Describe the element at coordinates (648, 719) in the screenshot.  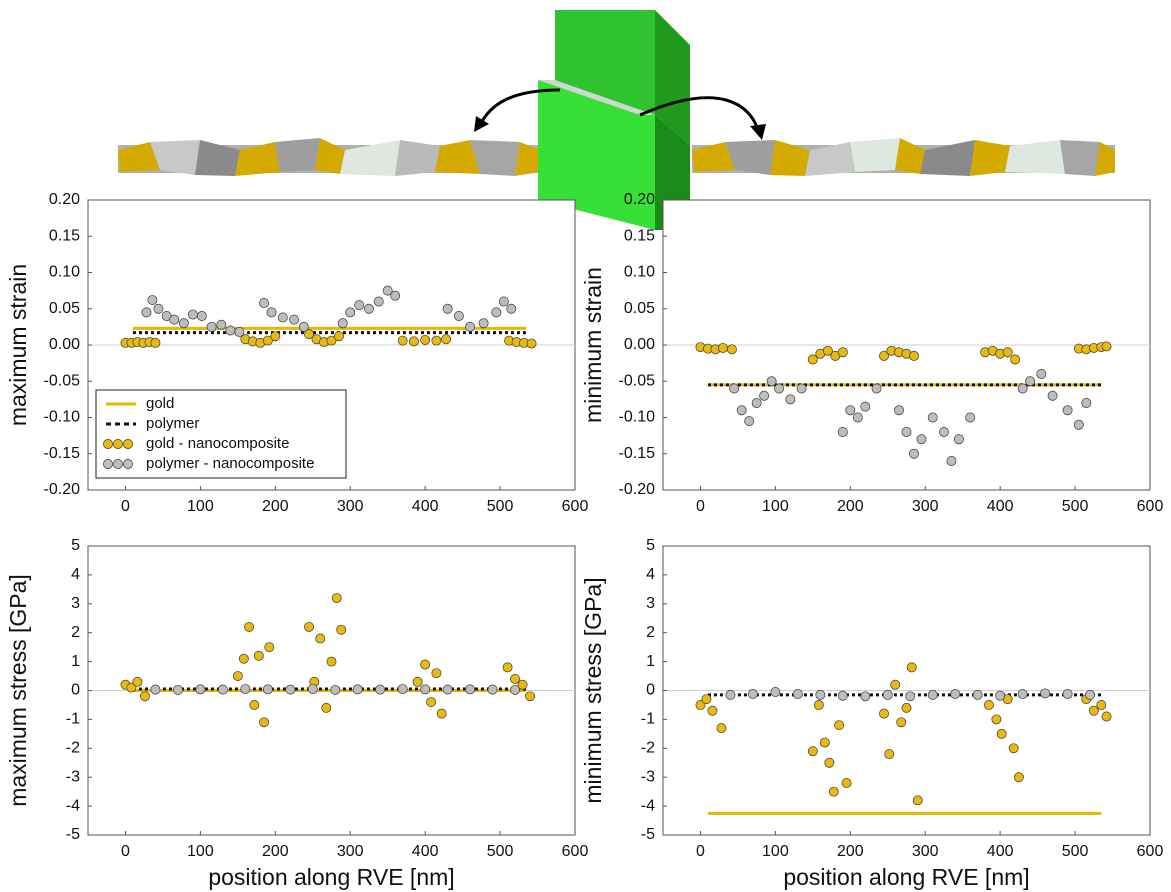
I see `y-tick-label: -1` at that location.